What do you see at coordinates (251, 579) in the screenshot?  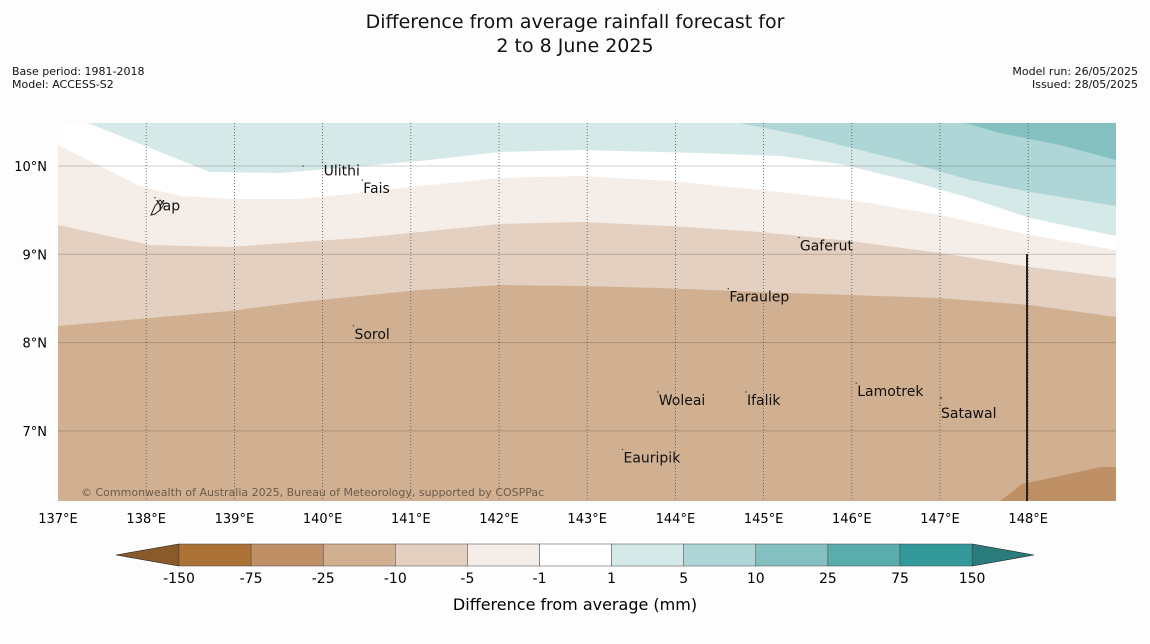 I see `colorbar-tick-label: -75` at bounding box center [251, 579].